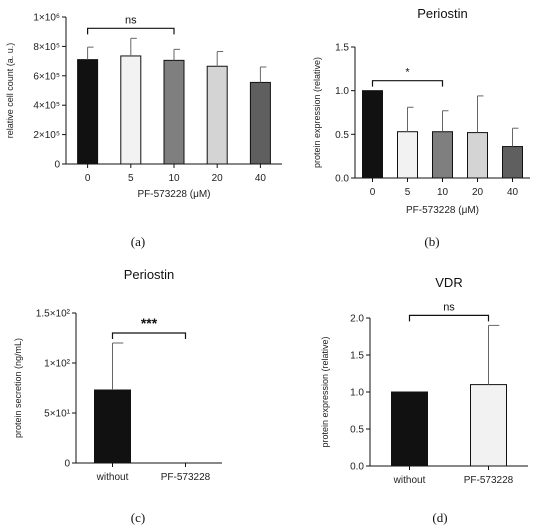 The width and height of the screenshot is (550, 529). Describe the element at coordinates (131, 178) in the screenshot. I see `x-tick-label-a-1: 5` at that location.